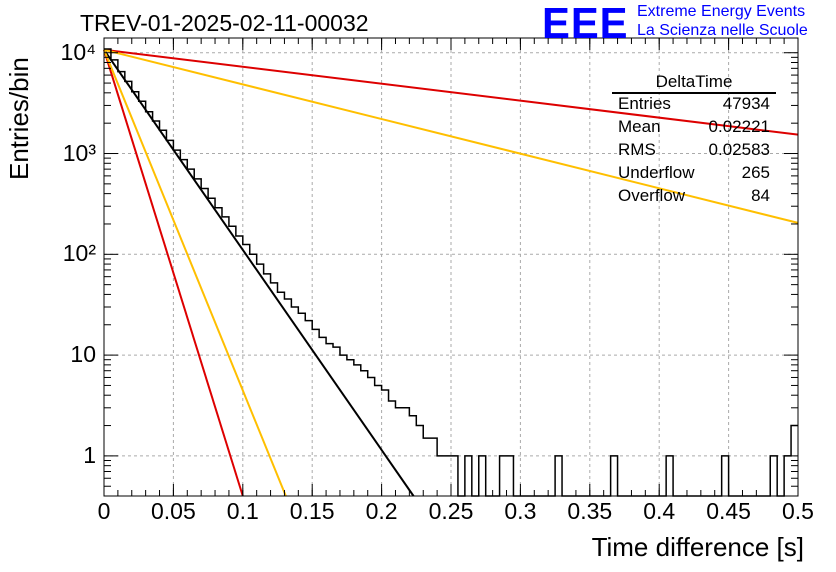 The height and width of the screenshot is (572, 836). Describe the element at coordinates (585, 24) in the screenshot. I see `eee-logo: EEE` at that location.